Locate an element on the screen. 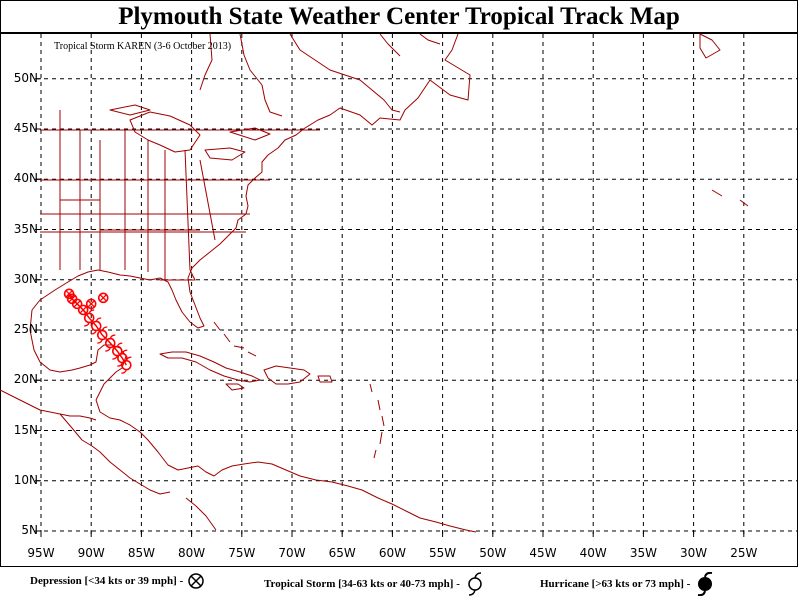  lon-label: 70W is located at coordinates (292, 553).